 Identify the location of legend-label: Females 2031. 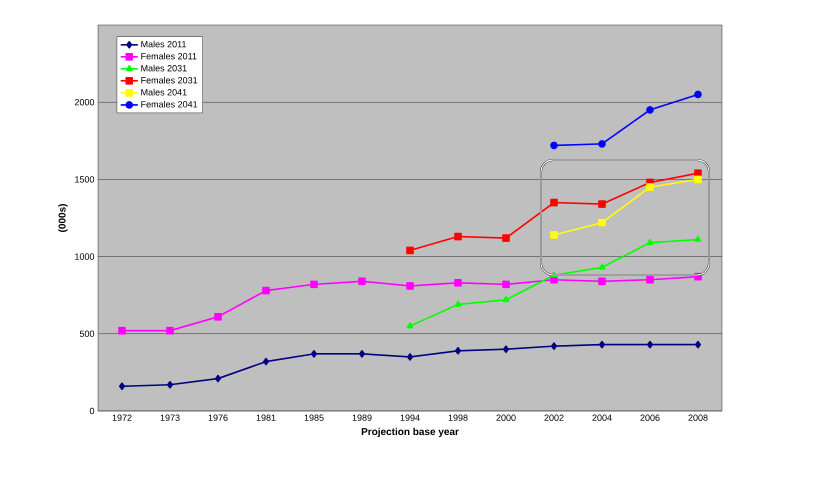
(169, 80).